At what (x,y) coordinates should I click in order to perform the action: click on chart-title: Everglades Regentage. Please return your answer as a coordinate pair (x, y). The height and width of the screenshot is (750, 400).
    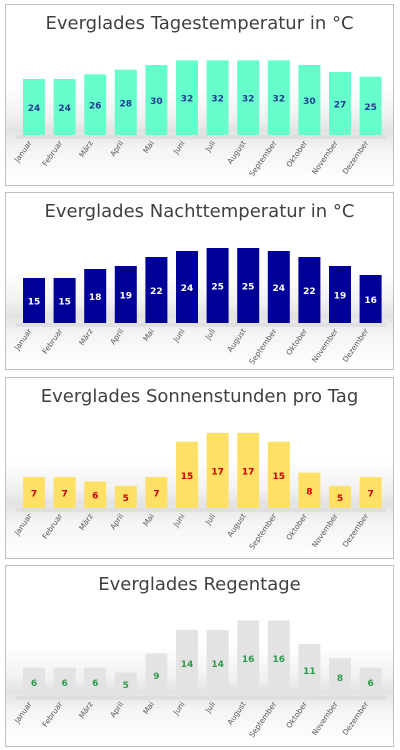
    Looking at the image, I should click on (199, 584).